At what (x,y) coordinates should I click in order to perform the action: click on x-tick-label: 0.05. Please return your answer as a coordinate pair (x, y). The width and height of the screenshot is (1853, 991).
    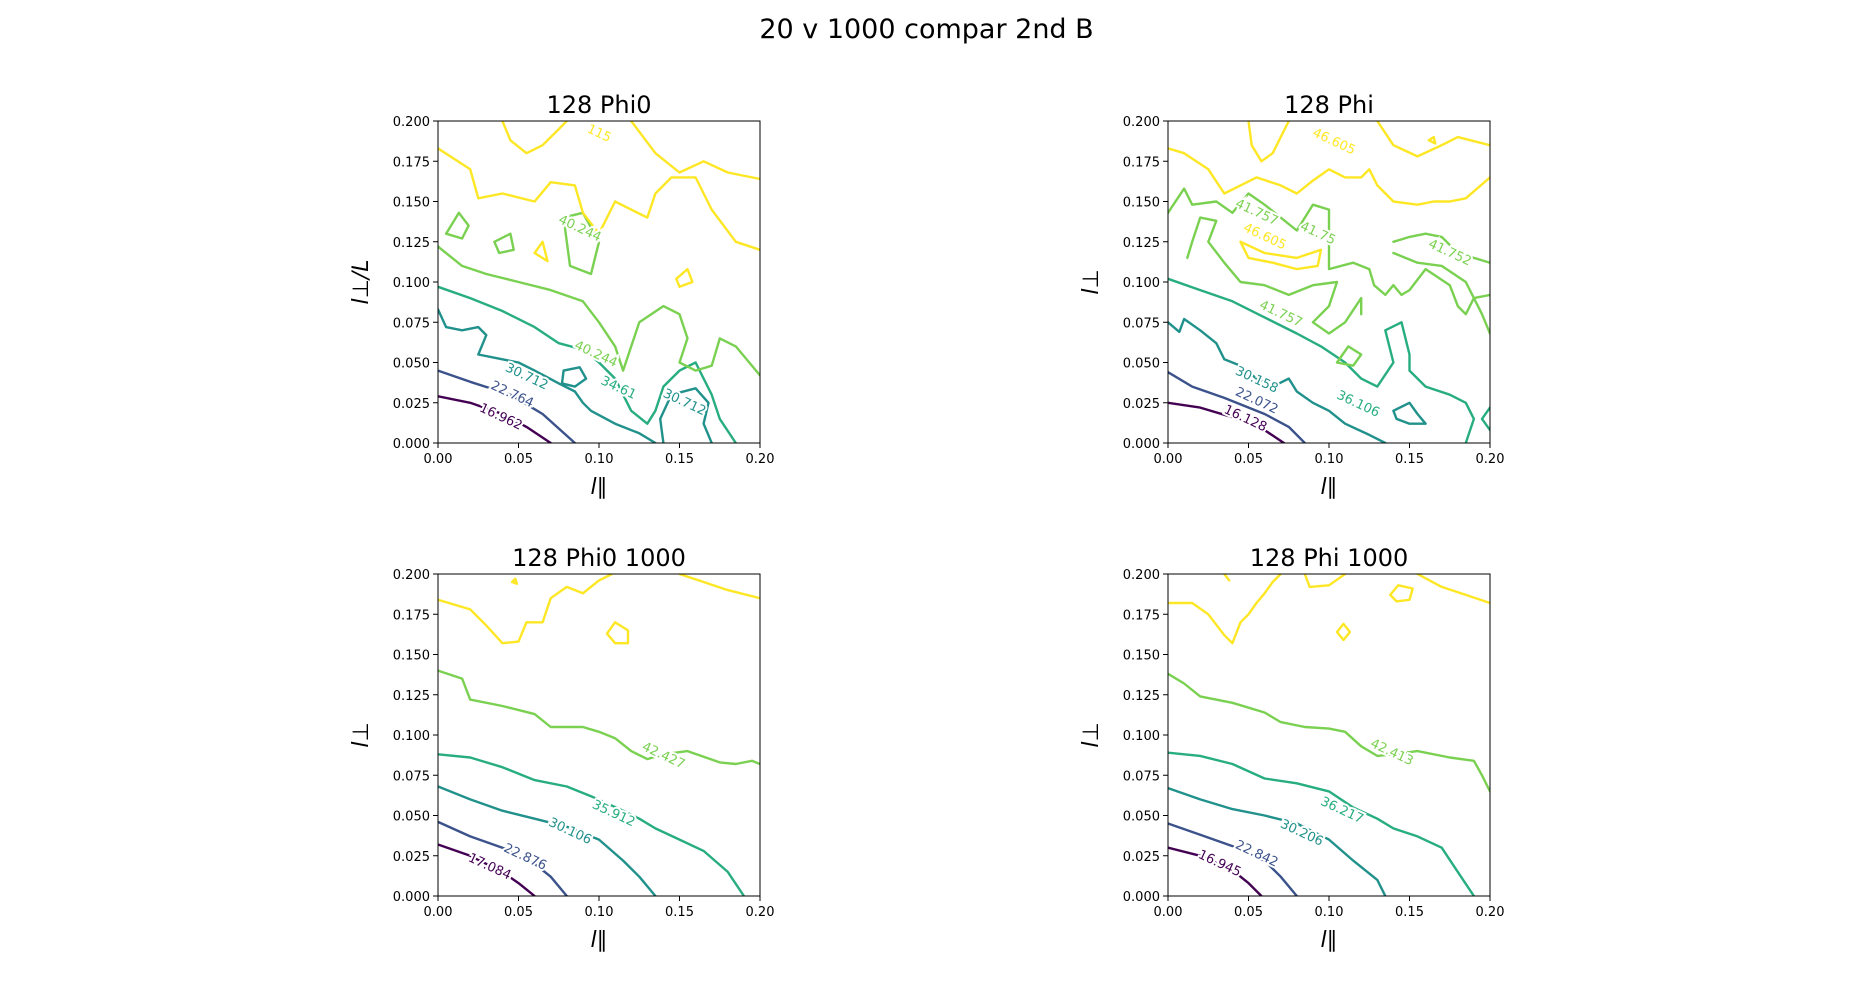
    Looking at the image, I should click on (518, 459).